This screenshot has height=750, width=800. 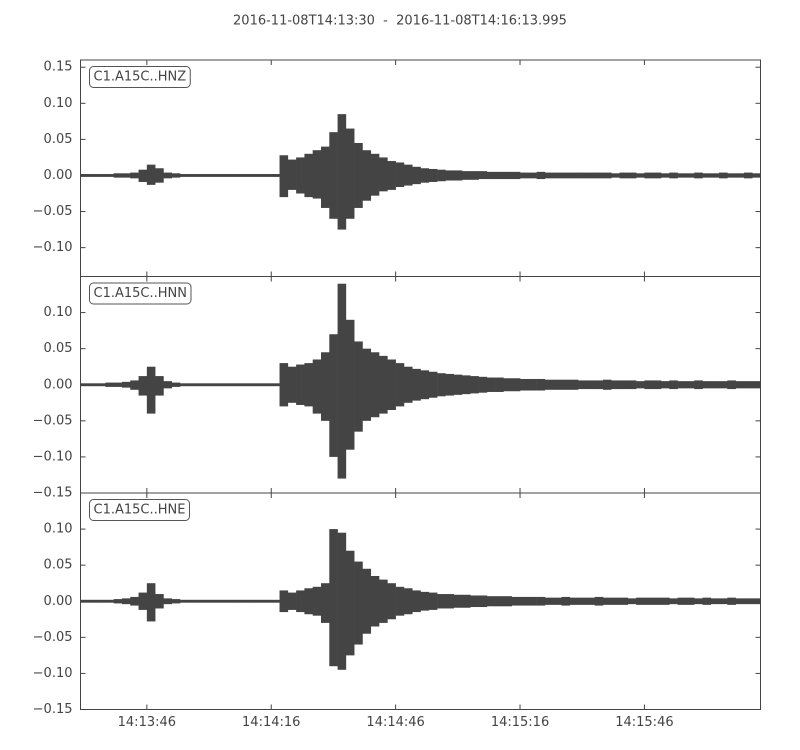 I want to click on y-tick-label: −0.15, so click(x=53, y=709).